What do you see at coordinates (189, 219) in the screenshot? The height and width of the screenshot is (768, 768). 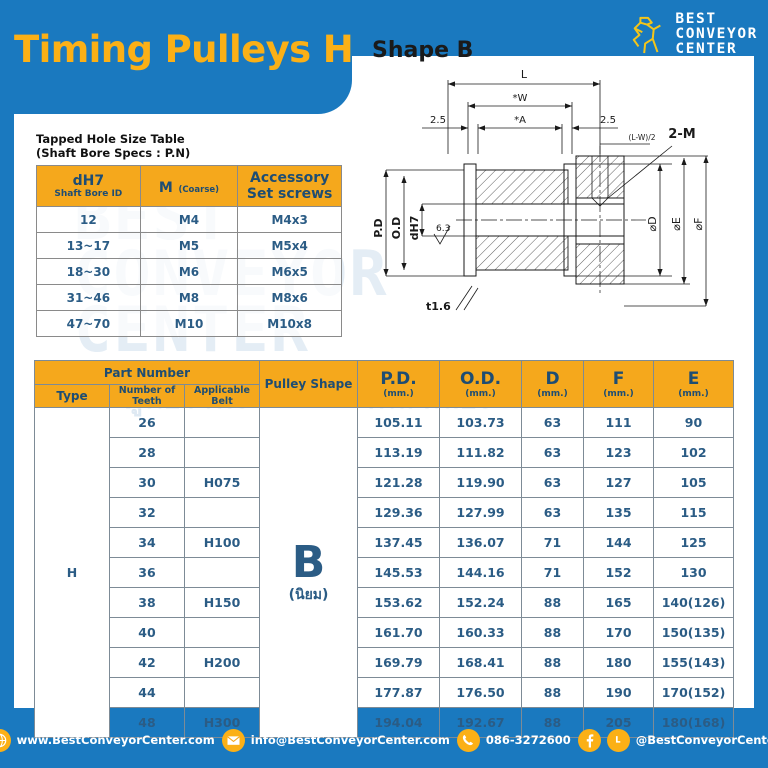 I see `tapped-table-row: 12 M4 M4x3` at bounding box center [189, 219].